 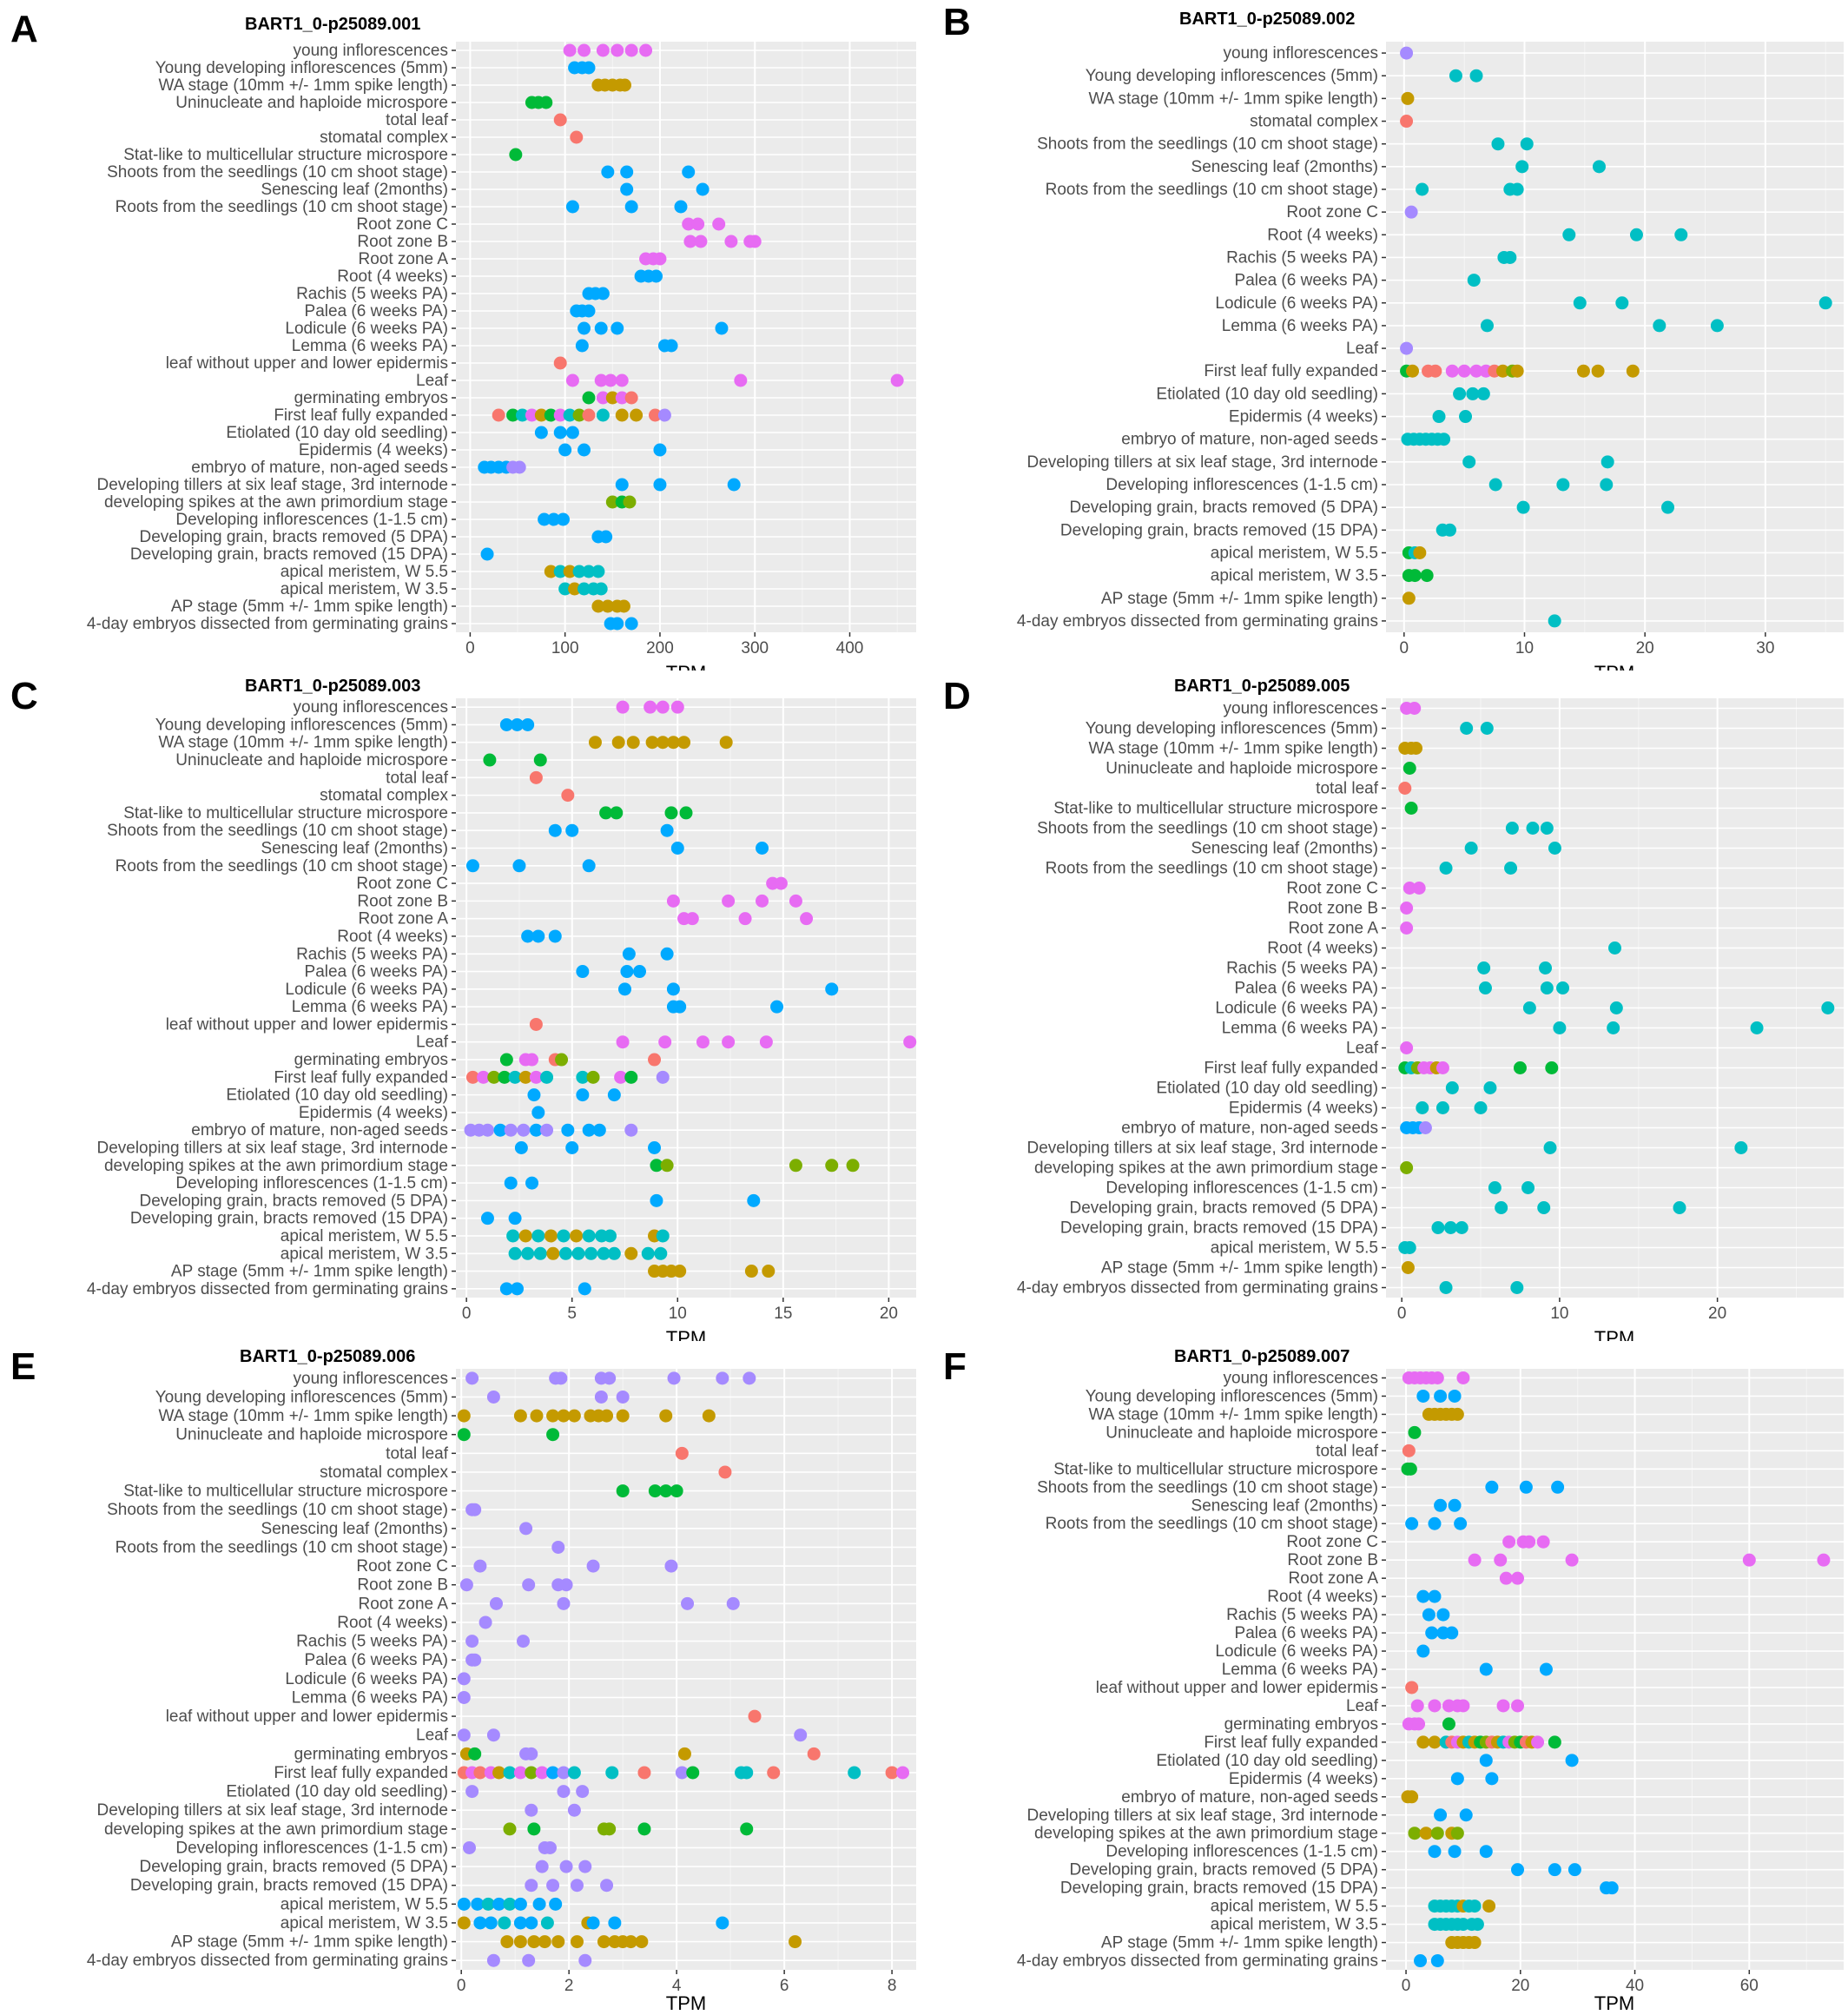 I want to click on category-label: WA stage (10mm +/- 1mm spike length), so click(x=1234, y=98).